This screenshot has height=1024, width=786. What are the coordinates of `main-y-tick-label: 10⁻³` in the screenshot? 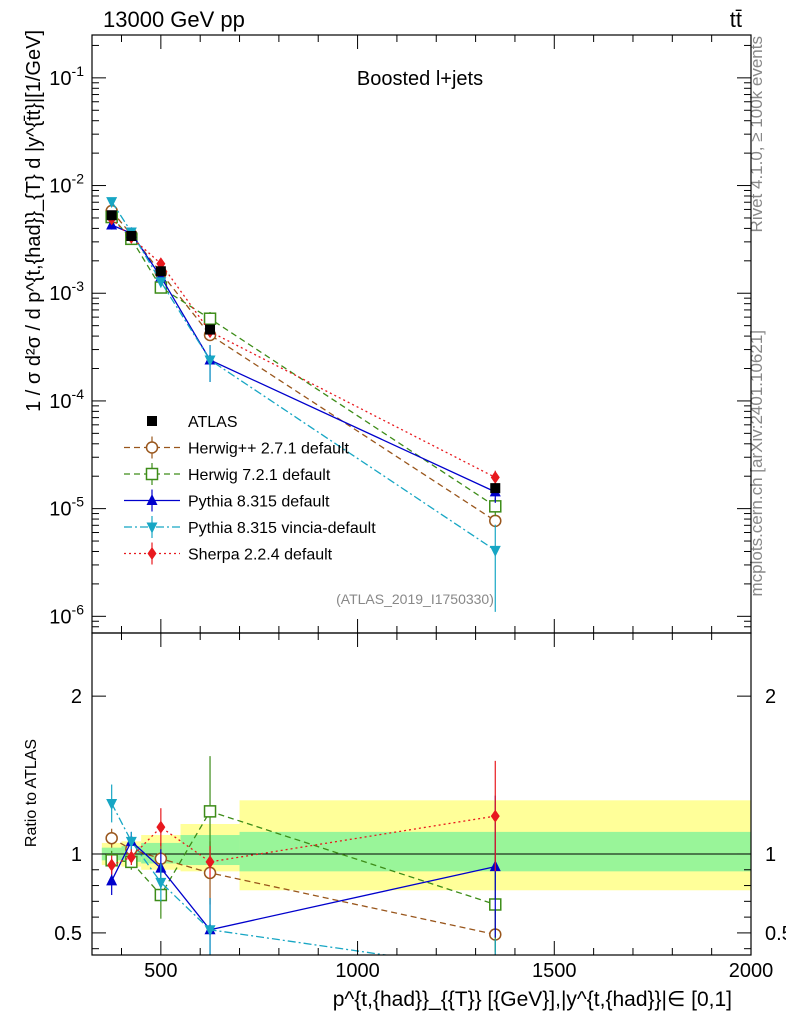 It's located at (66, 291).